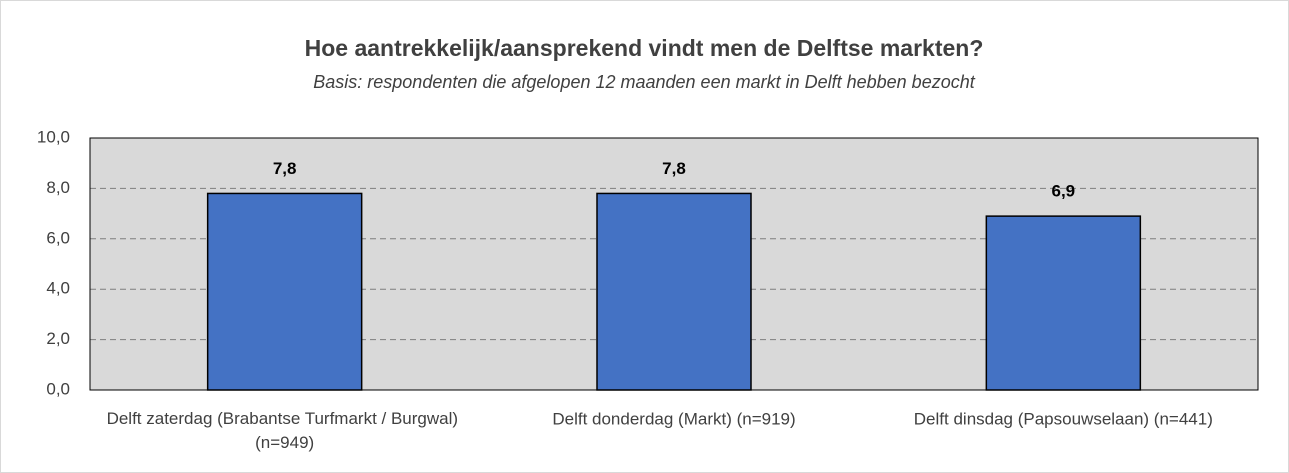  What do you see at coordinates (58, 388) in the screenshot?
I see `y-tick-label: 0,0` at bounding box center [58, 388].